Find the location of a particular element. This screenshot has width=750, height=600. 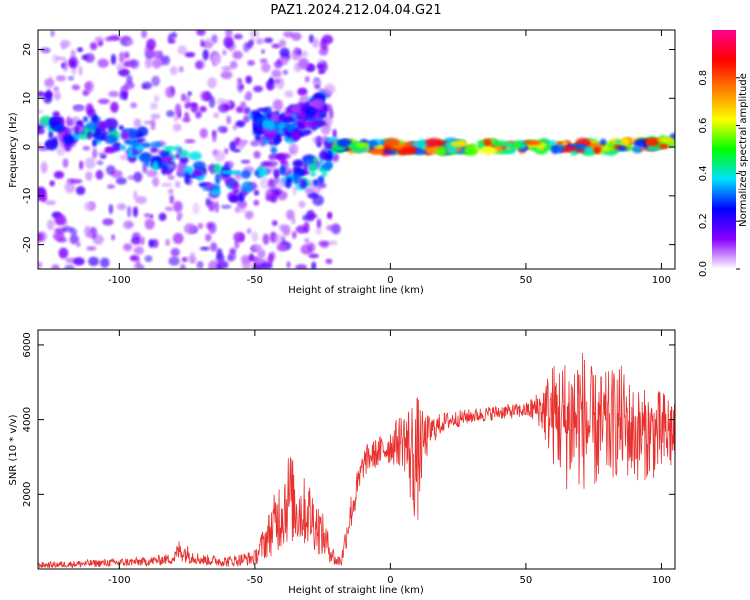

snr-x-tick-label: 50 is located at coordinates (526, 580).